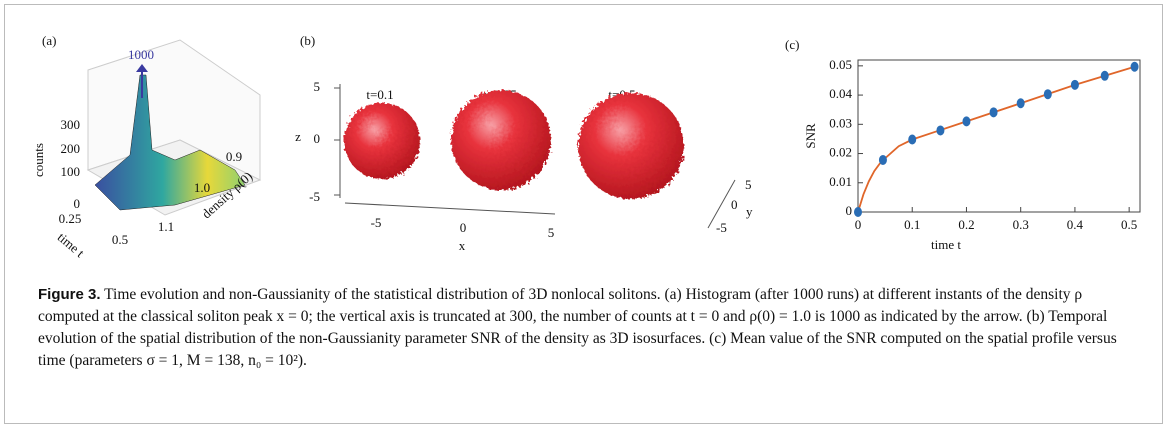  I want to click on y-tick-label: 0.03, so click(840, 122).